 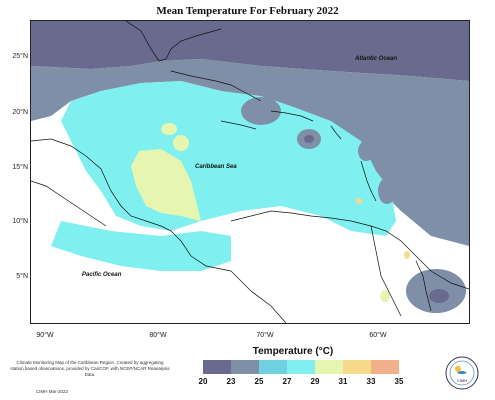 I want to click on pacific-ocean-label: Pacific Ocean, so click(x=102, y=275).